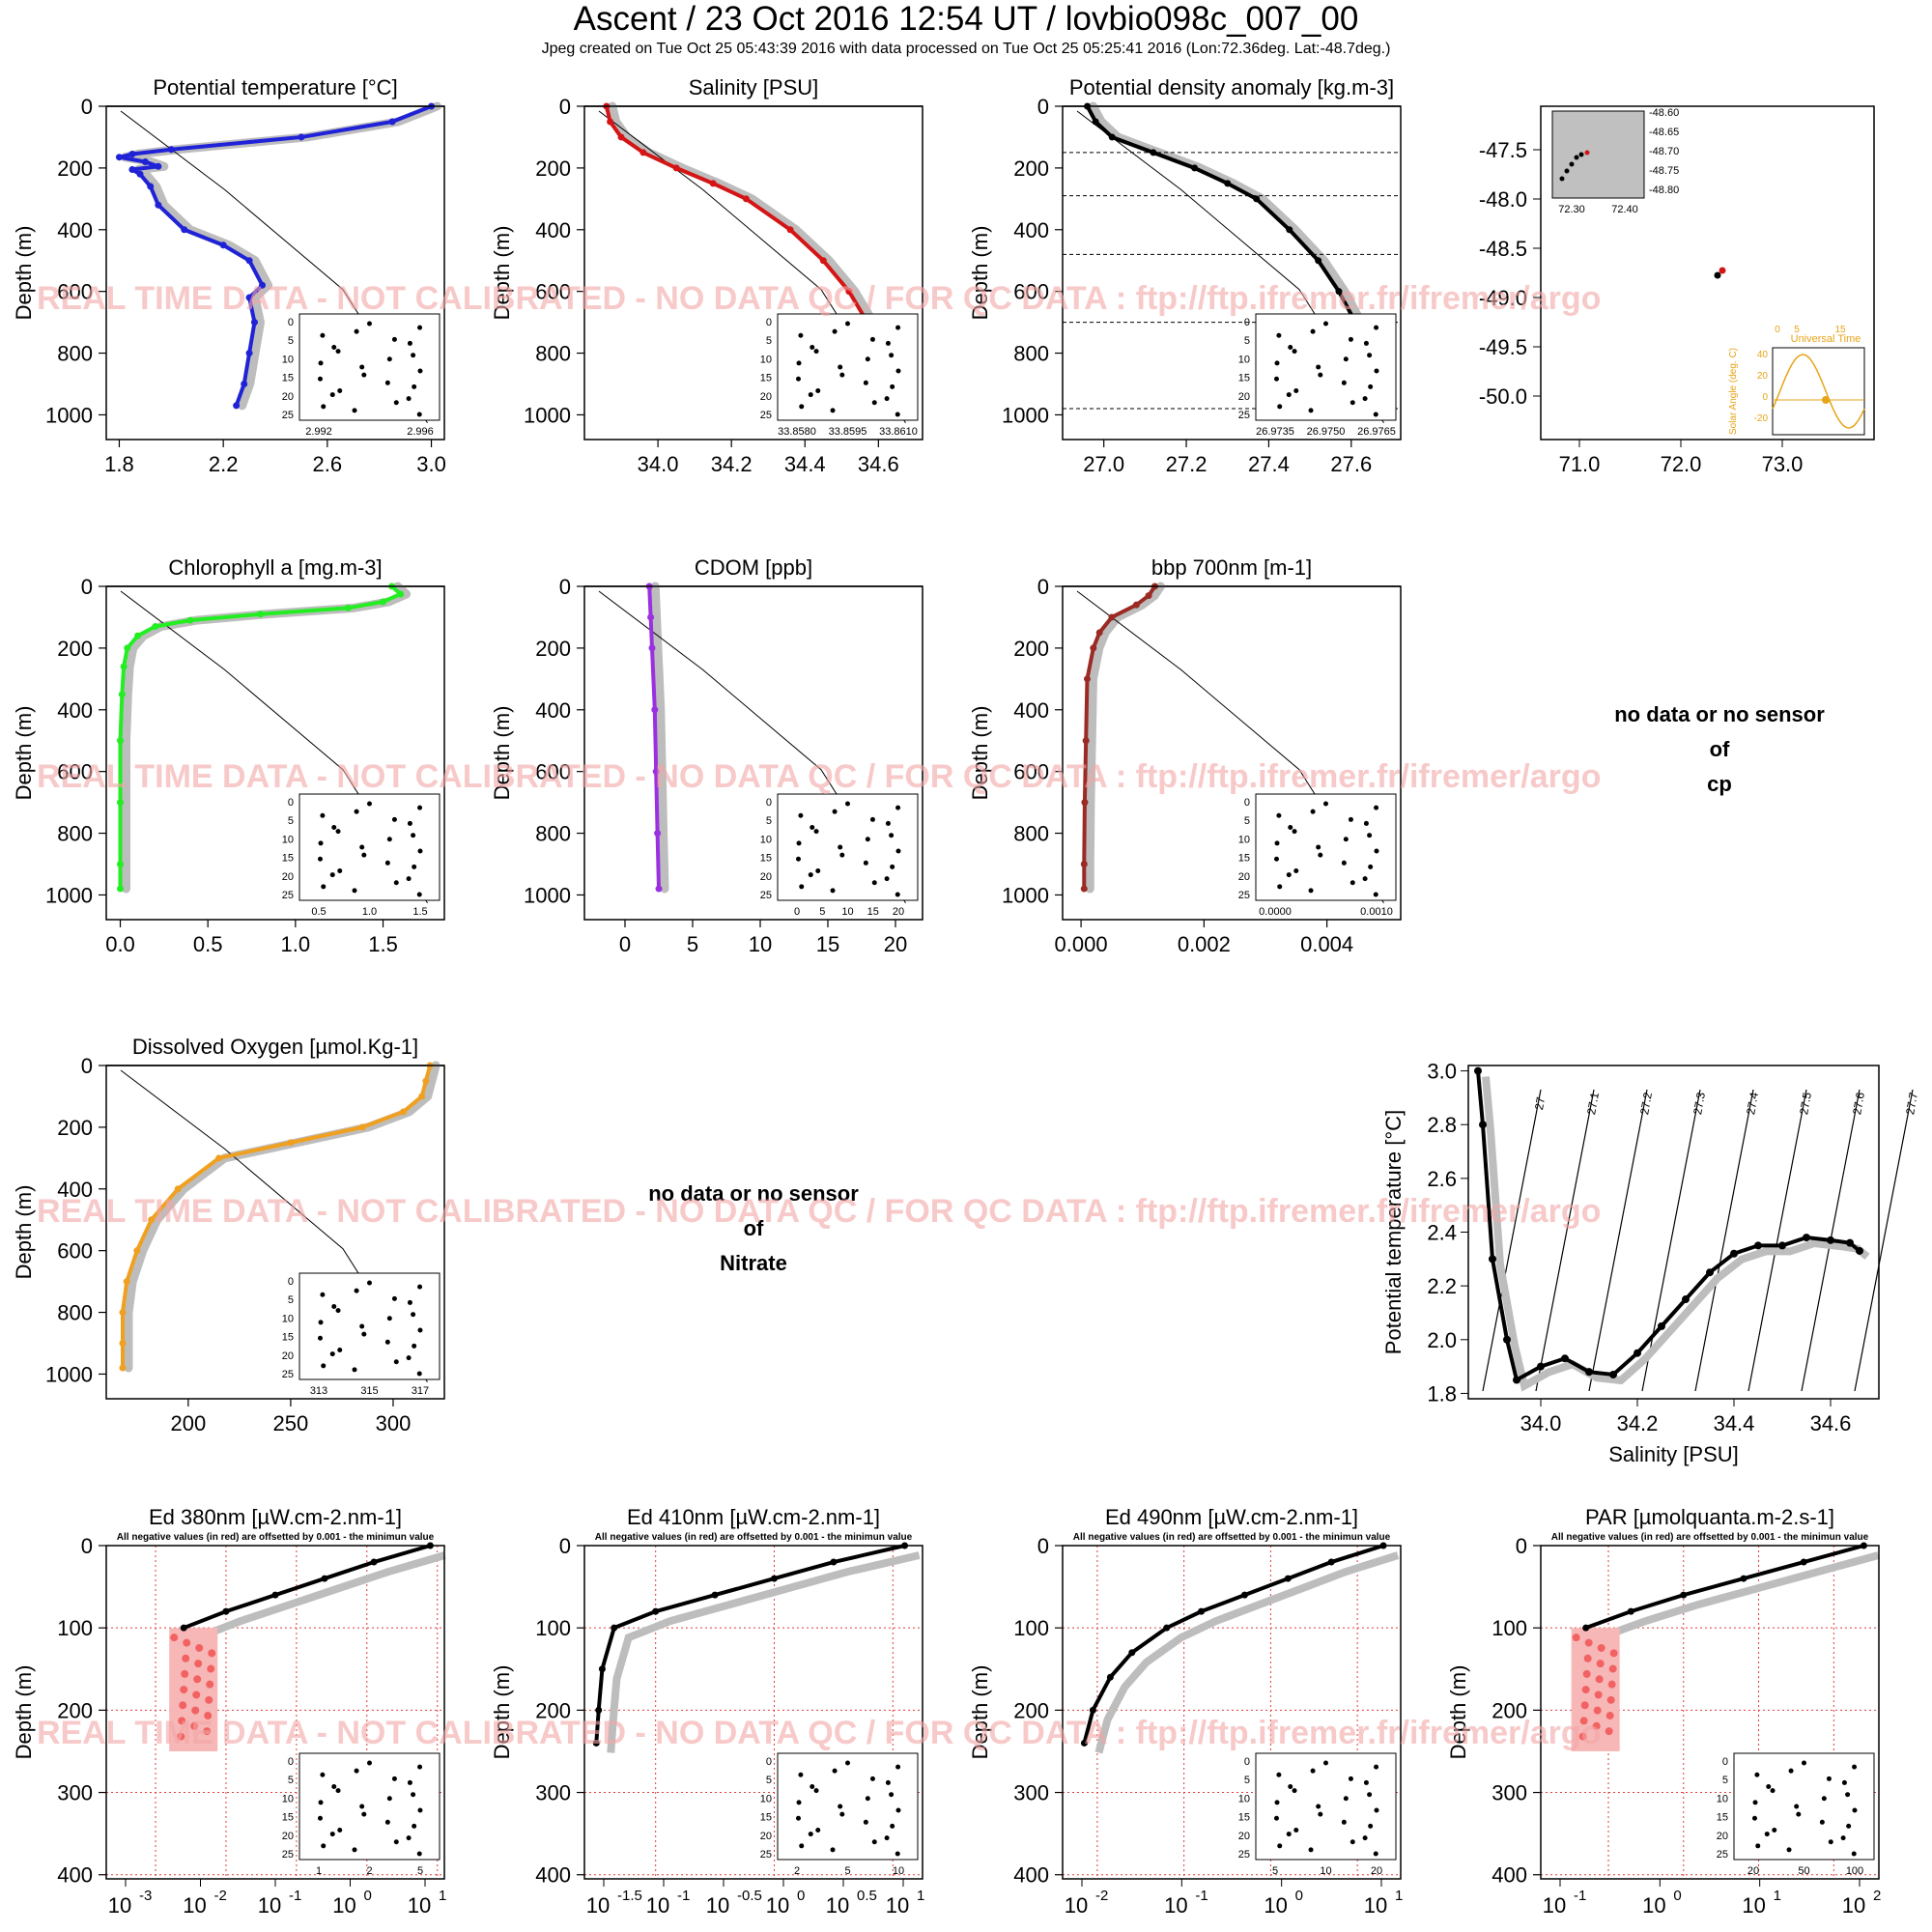 The height and width of the screenshot is (1932, 1932). What do you see at coordinates (288, 895) in the screenshot?
I see `inset-y-tick-label: 25` at bounding box center [288, 895].